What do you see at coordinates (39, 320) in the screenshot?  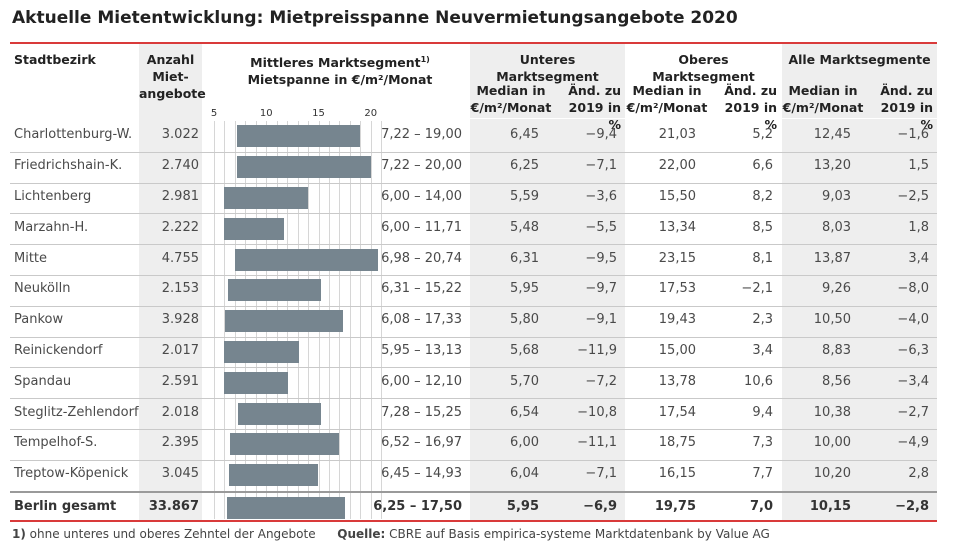 I see `district-name: Pankow` at bounding box center [39, 320].